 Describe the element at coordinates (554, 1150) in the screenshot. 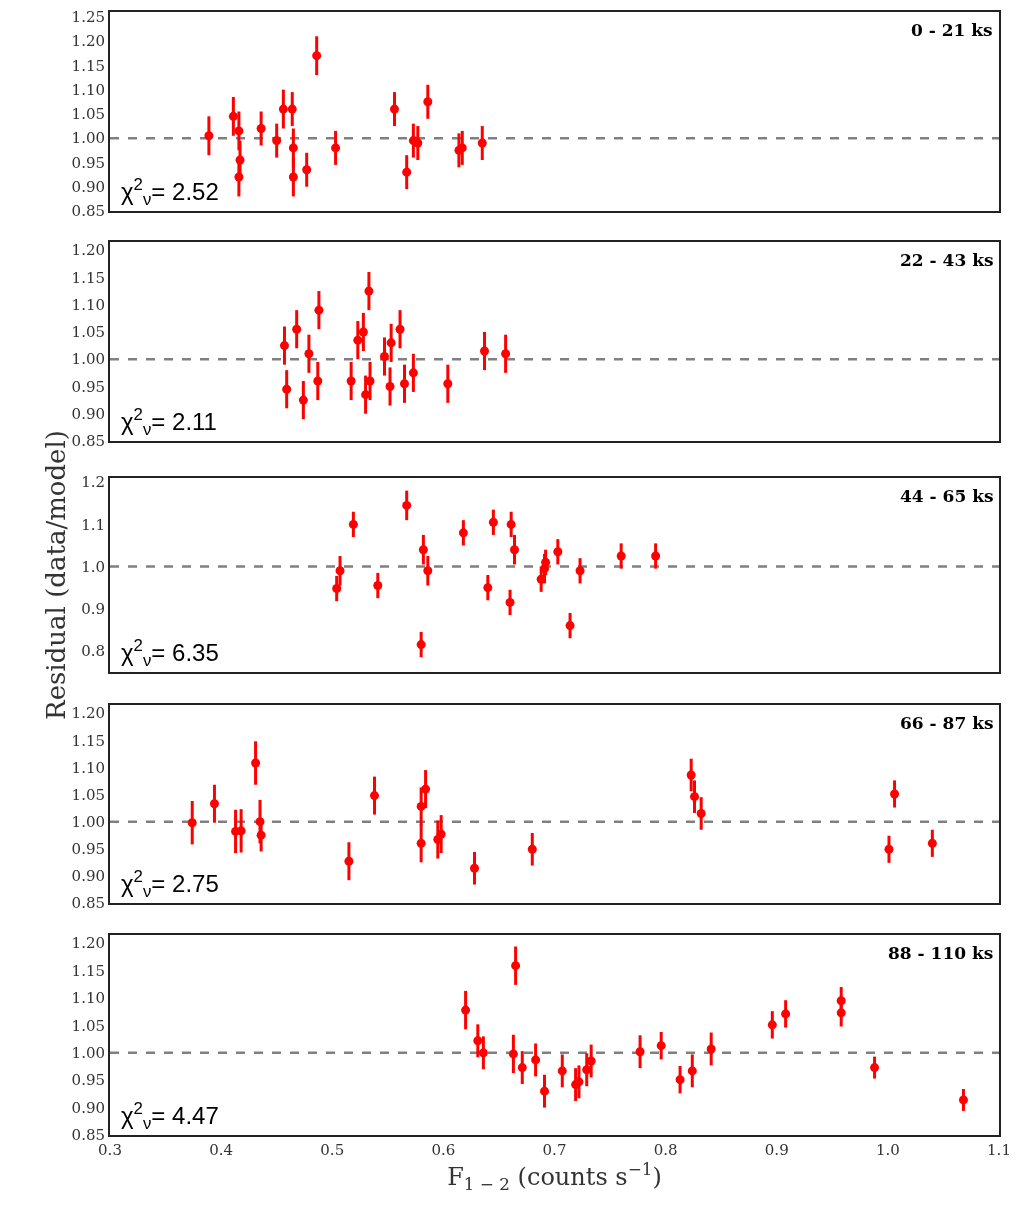

I see `x-tick-label: 0.7` at that location.